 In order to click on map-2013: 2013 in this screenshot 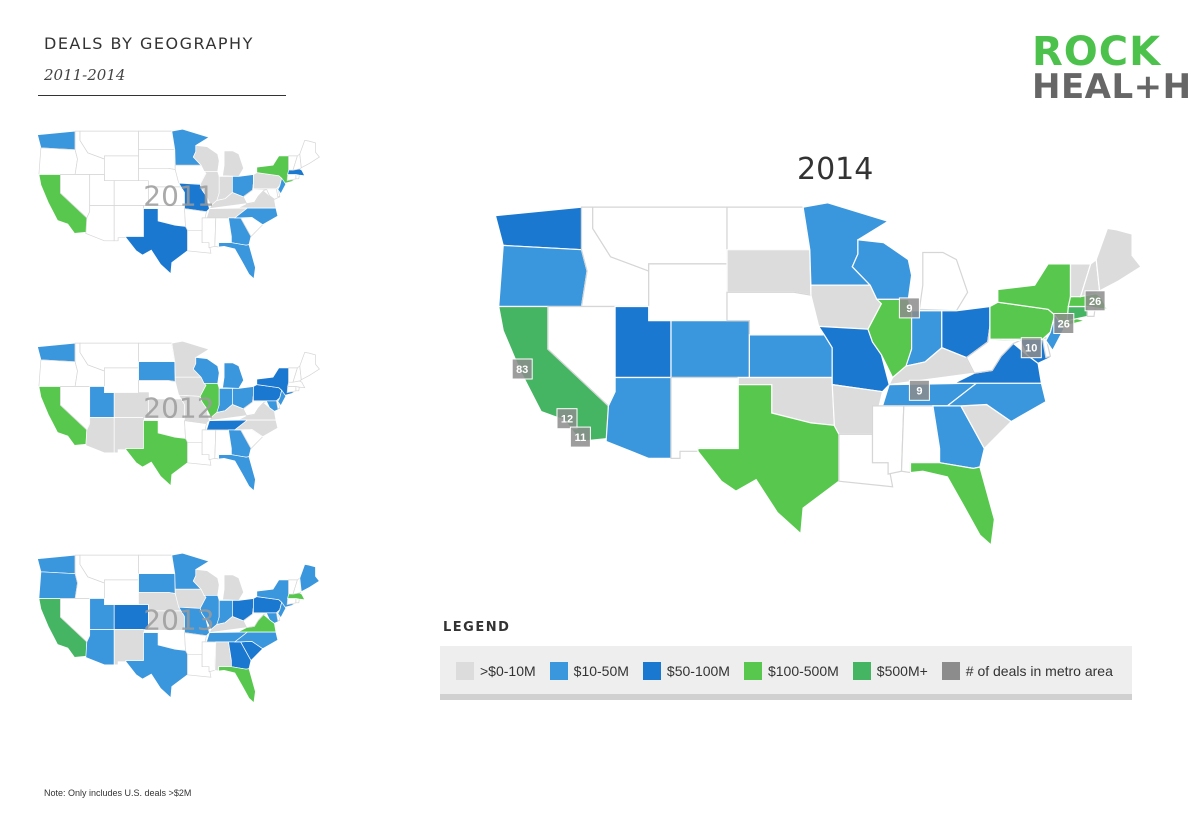, I will do `click(179, 629)`.